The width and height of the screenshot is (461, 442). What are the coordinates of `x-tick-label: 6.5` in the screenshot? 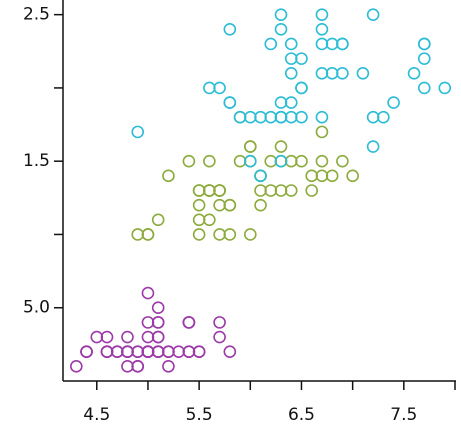 It's located at (301, 415).